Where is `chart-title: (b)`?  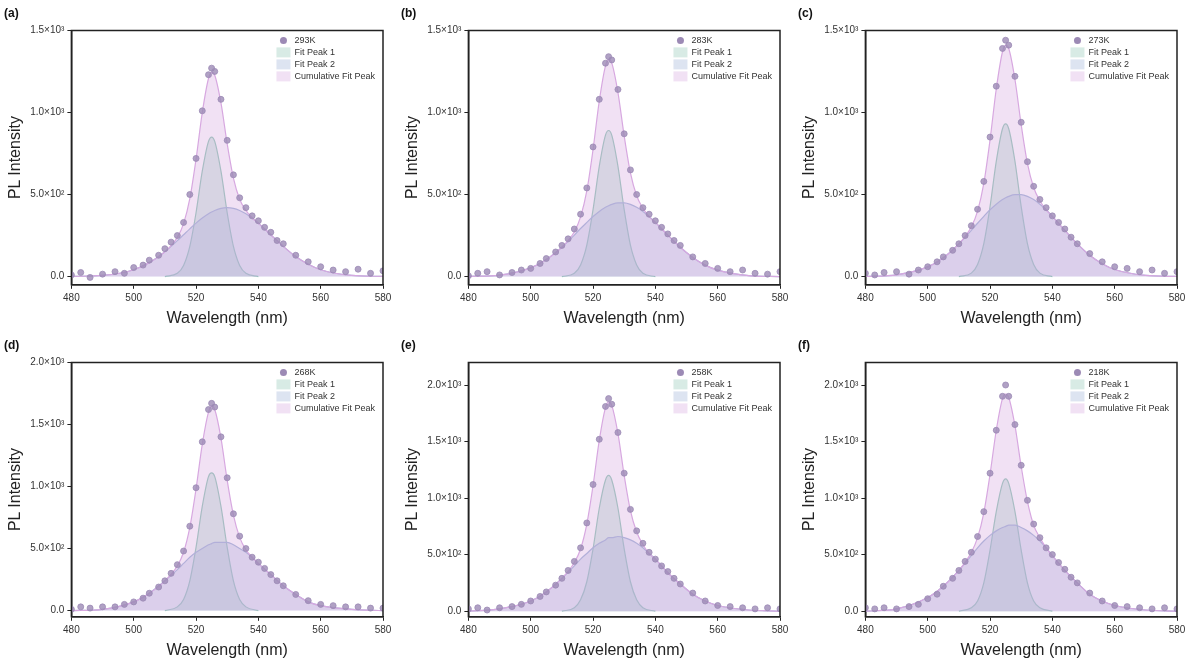
chart-title: (b) is located at coordinates (409, 12).